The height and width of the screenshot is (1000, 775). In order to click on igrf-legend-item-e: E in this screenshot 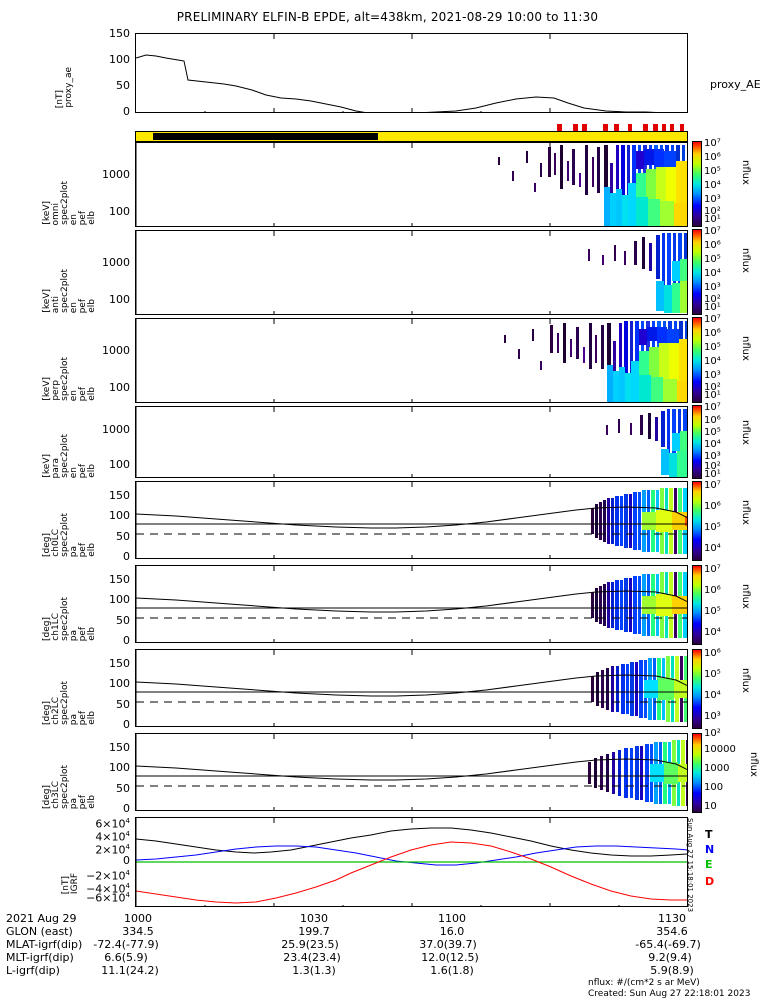, I will do `click(709, 864)`.